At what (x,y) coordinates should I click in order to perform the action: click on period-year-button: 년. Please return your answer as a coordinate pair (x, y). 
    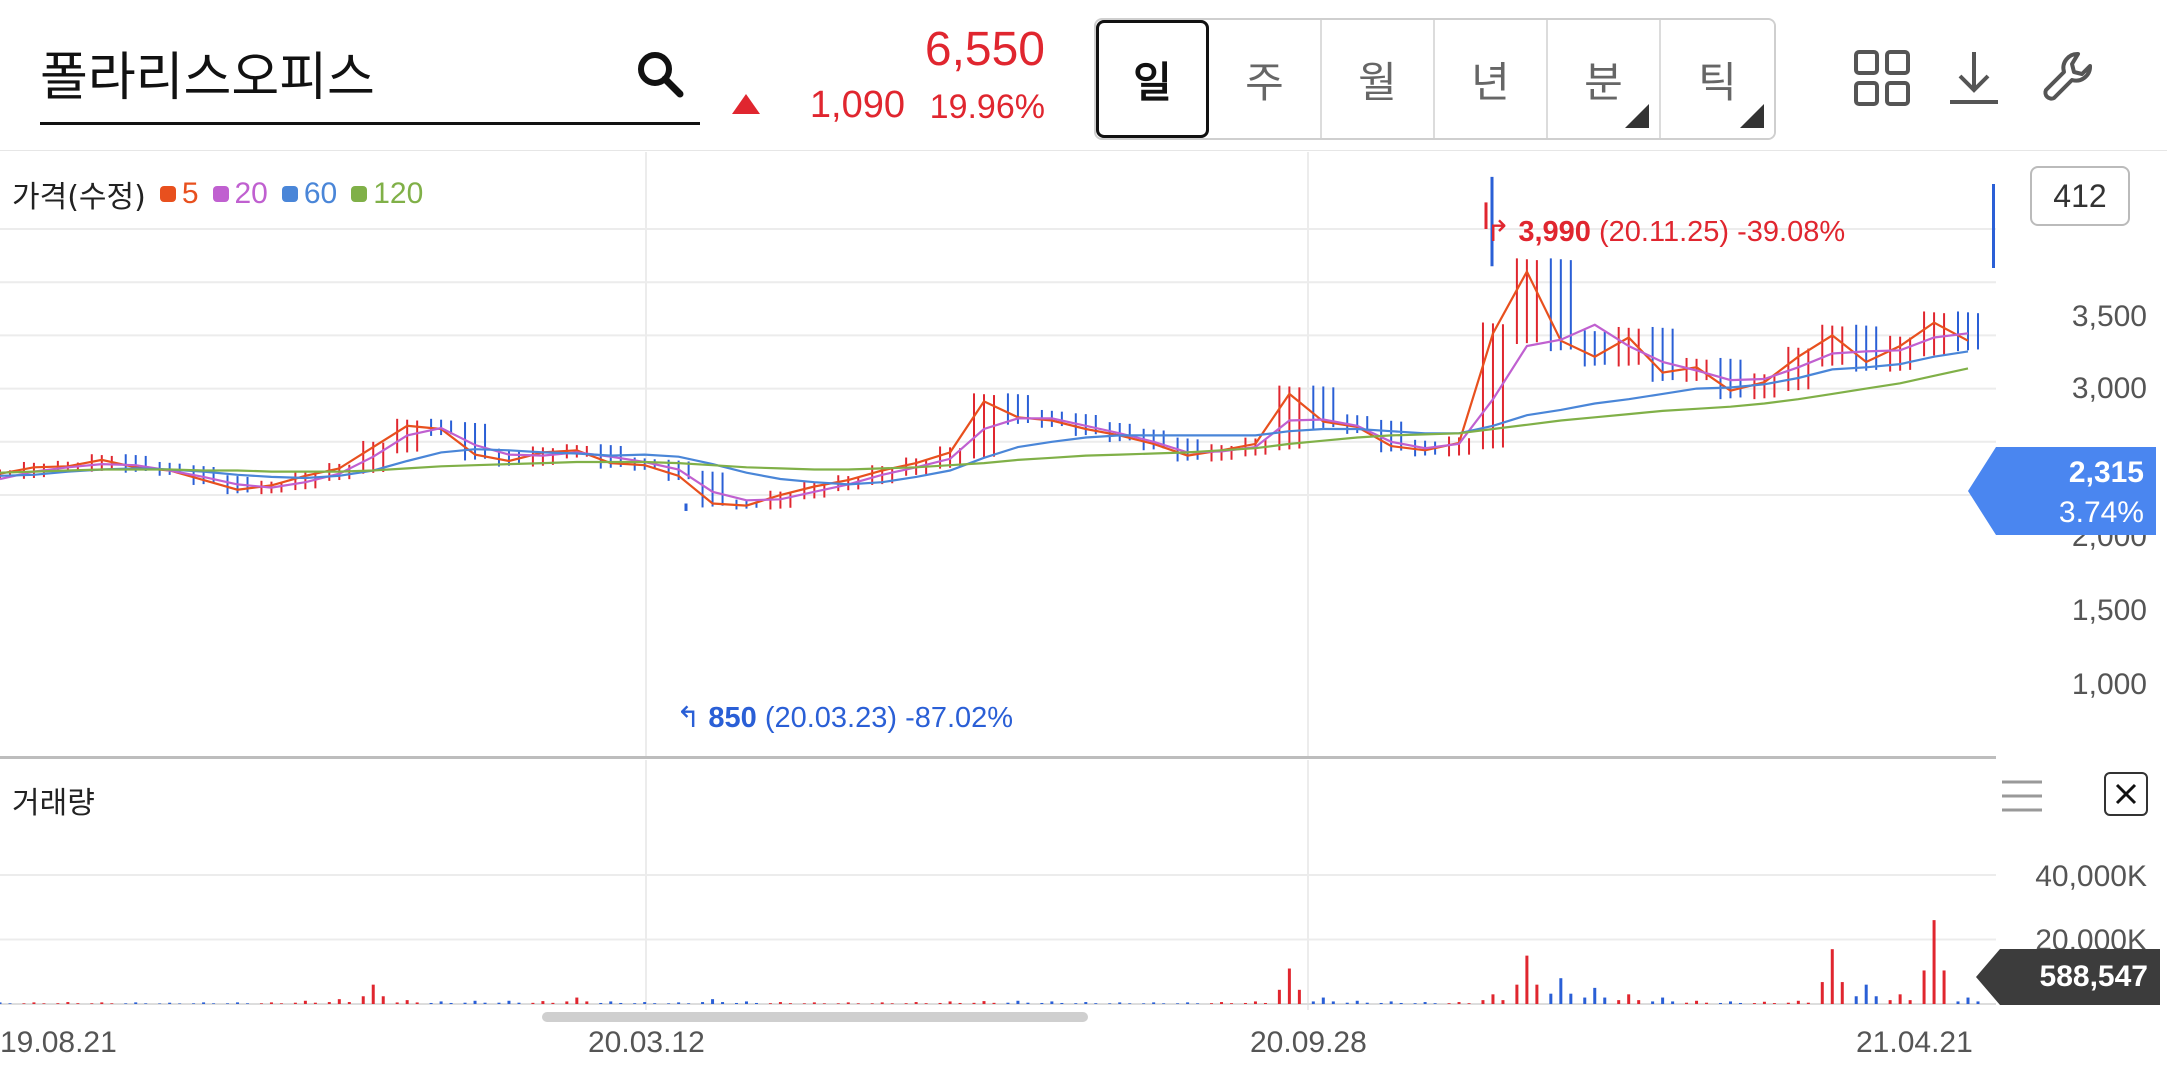
    Looking at the image, I should click on (1491, 79).